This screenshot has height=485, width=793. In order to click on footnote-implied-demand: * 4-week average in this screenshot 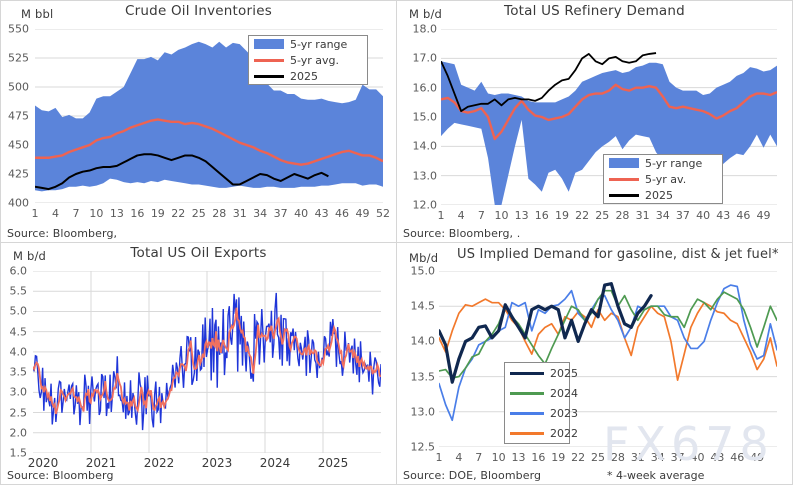, I will do `click(656, 475)`.